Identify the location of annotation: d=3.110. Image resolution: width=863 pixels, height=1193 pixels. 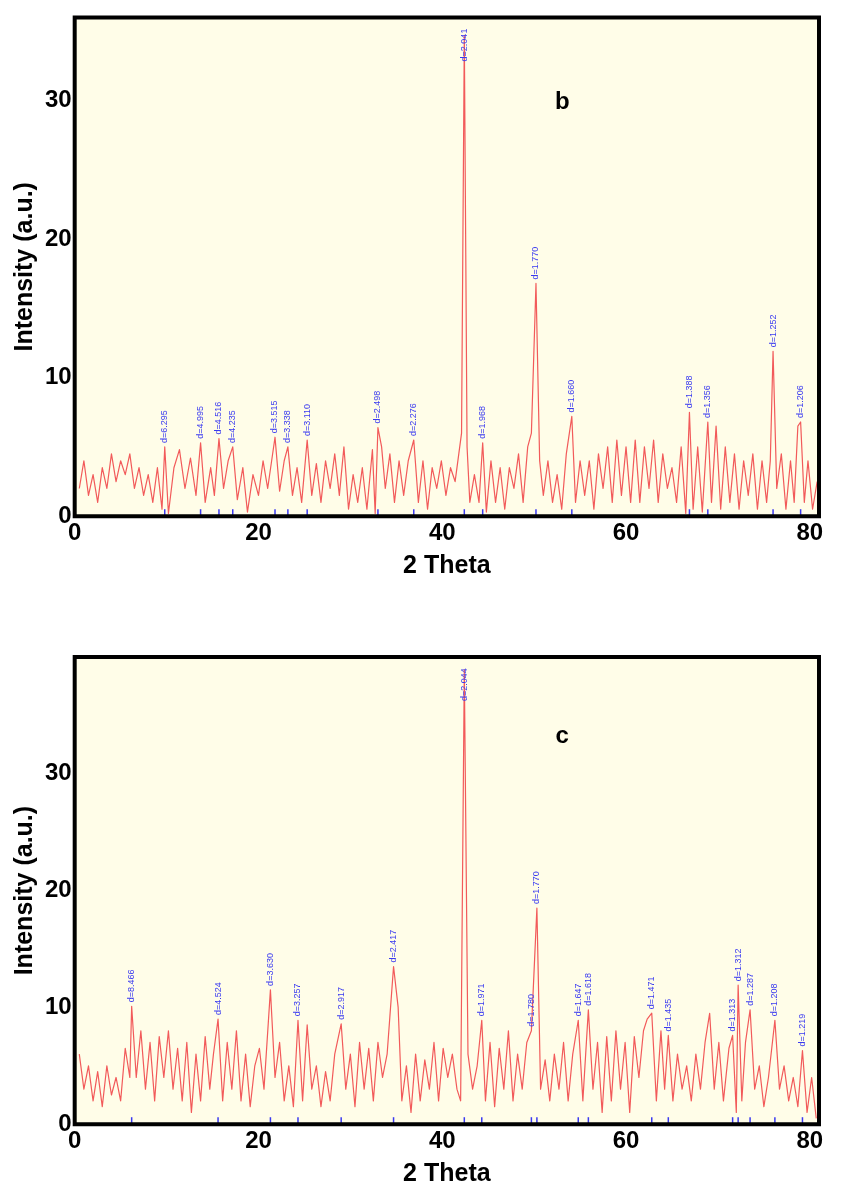
(306, 419).